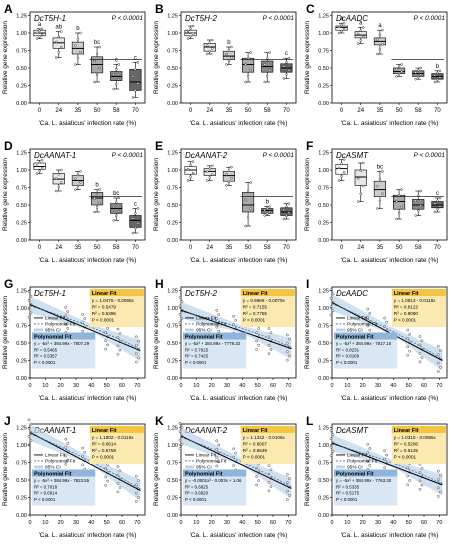 This screenshot has height=550, width=454. What do you see at coordinates (76, 386) in the screenshot?
I see `x-tick-label: 30` at bounding box center [76, 386].